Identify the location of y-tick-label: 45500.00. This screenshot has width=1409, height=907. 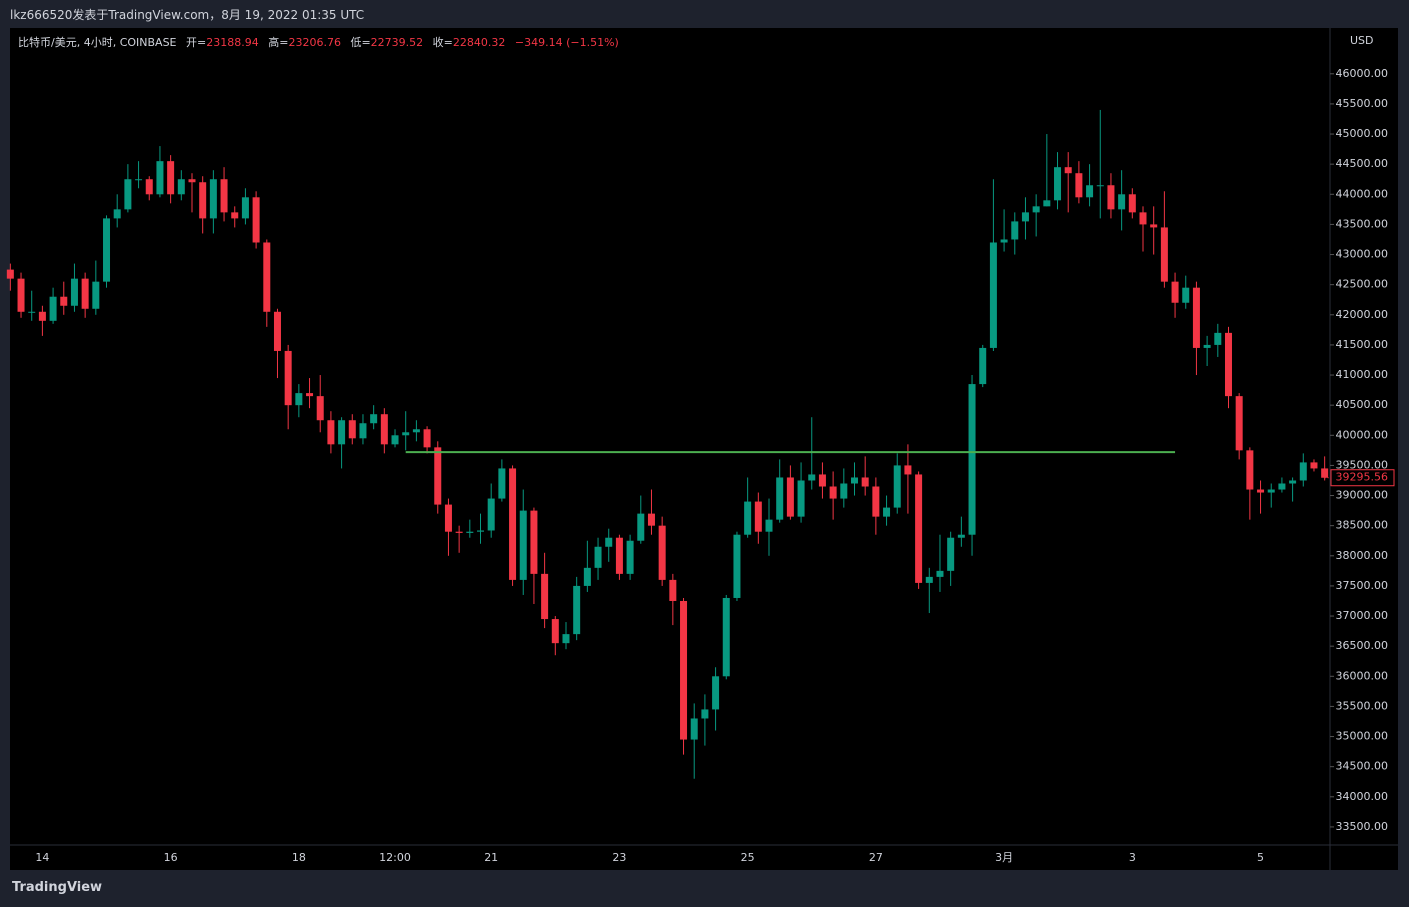
(1362, 103).